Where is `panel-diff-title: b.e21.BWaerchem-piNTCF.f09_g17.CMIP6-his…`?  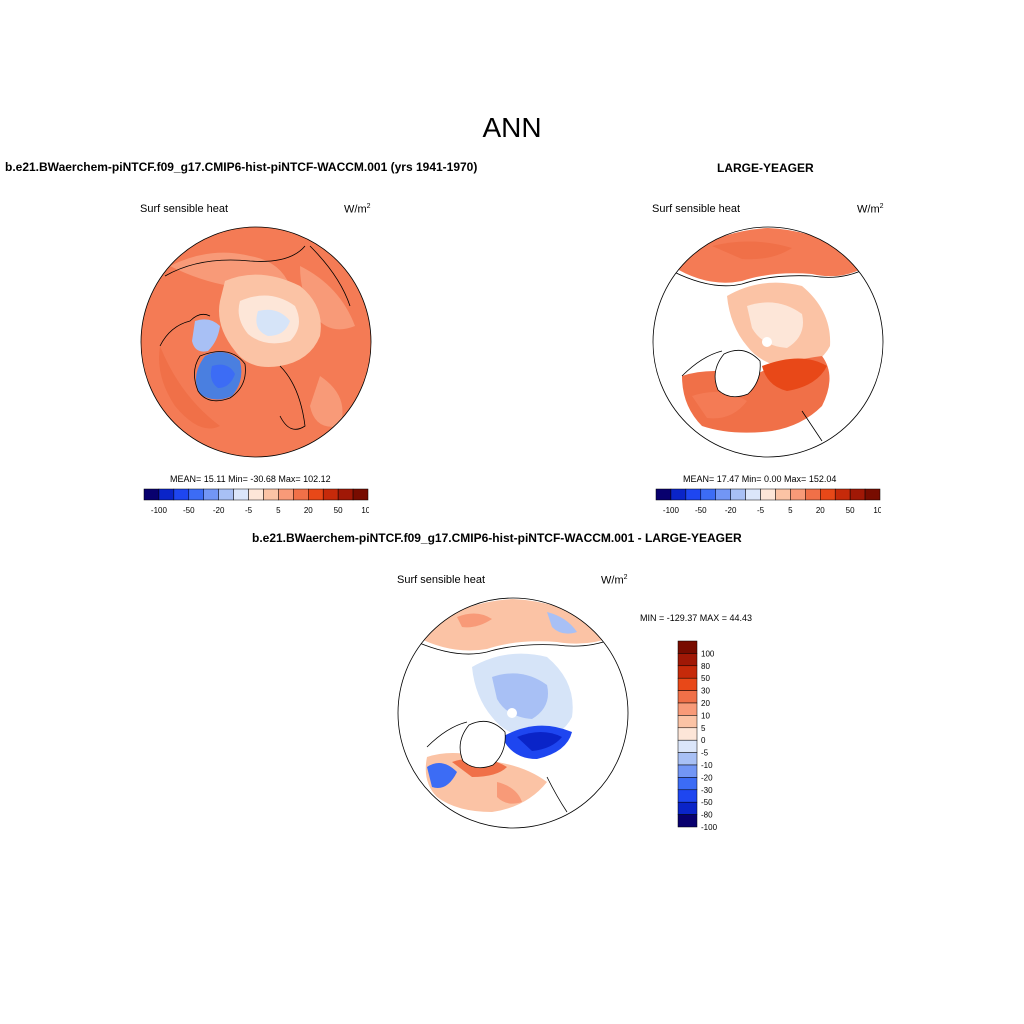 panel-diff-title: b.e21.BWaerchem-piNTCF.f09_g17.CMIP6-his… is located at coordinates (497, 538).